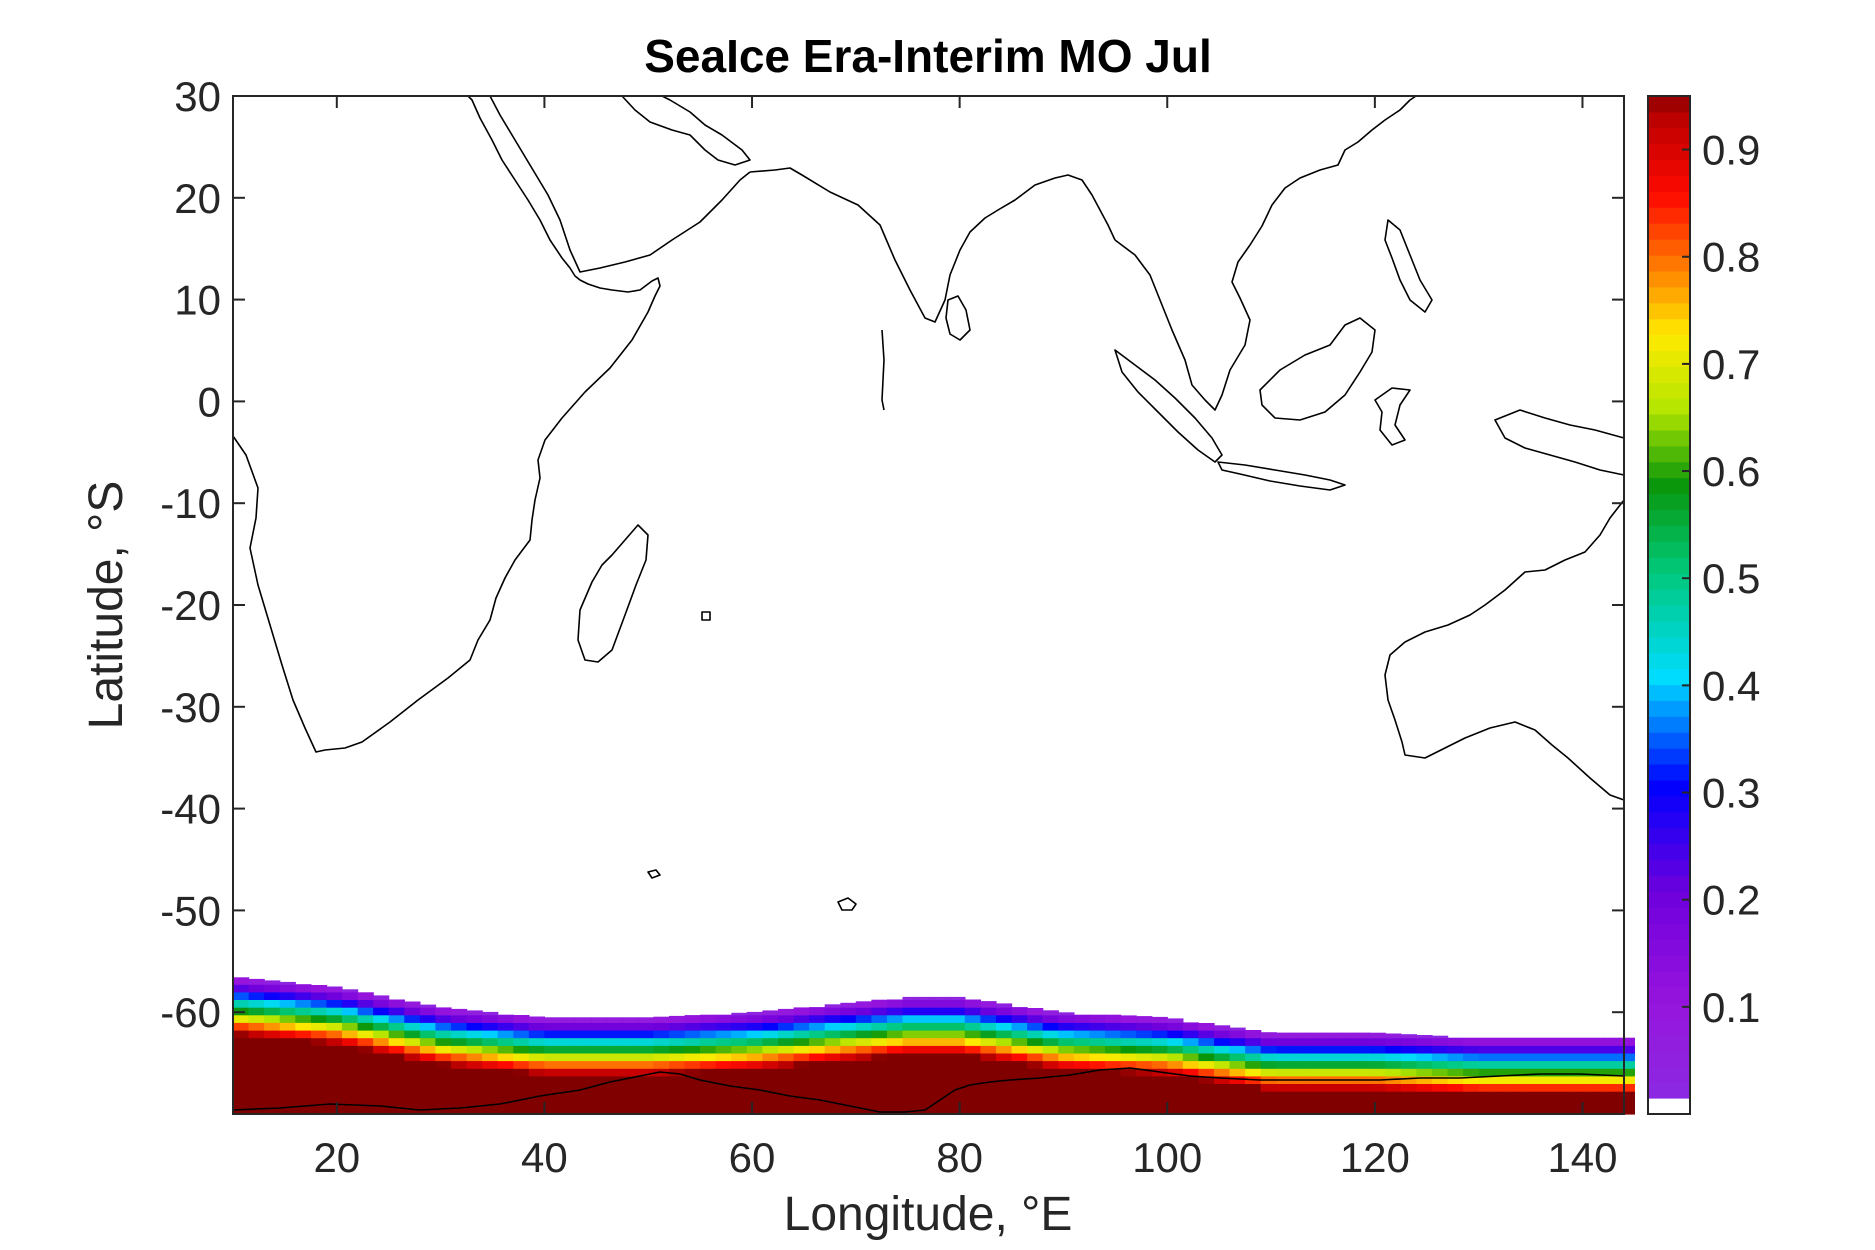 Image resolution: width=1875 pixels, height=1250 pixels. Describe the element at coordinates (197, 96) in the screenshot. I see `y-tick-label: 30` at that location.